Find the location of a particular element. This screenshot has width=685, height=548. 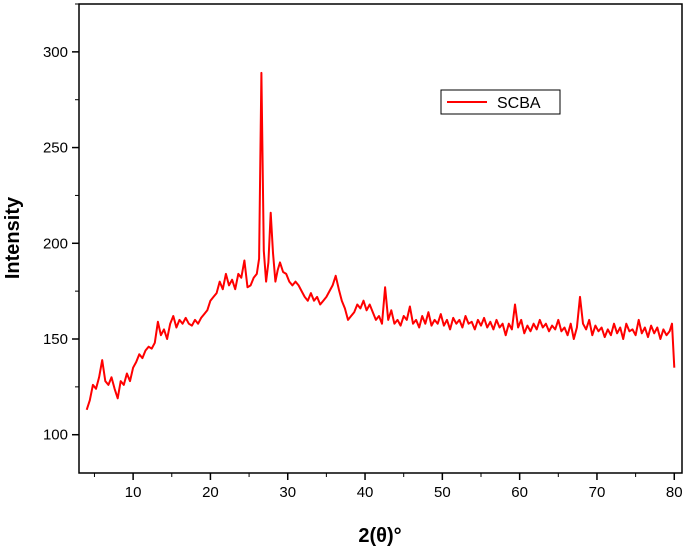

y-axis-title: Intensity is located at coordinates (13, 237).